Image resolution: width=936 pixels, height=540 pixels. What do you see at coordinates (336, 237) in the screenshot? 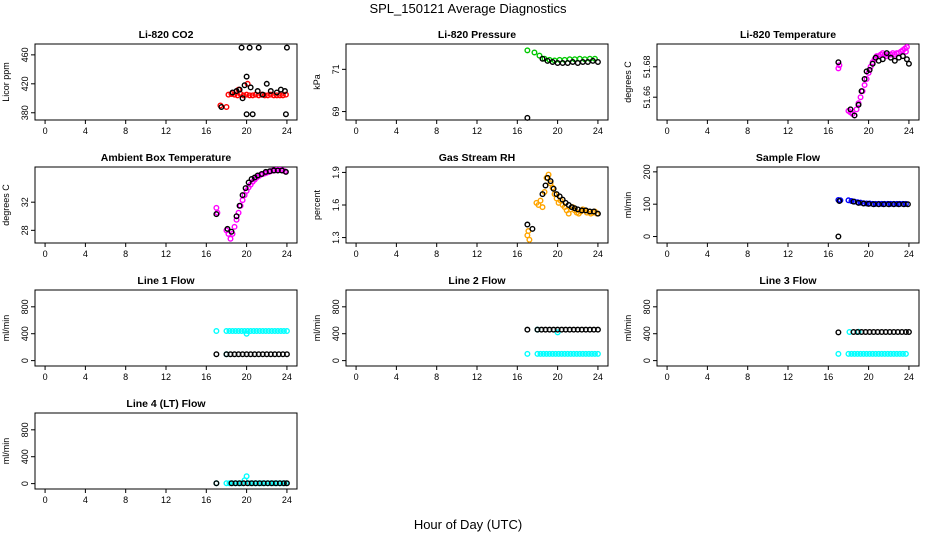
I see `y-tick-label: 1.3` at bounding box center [336, 237].